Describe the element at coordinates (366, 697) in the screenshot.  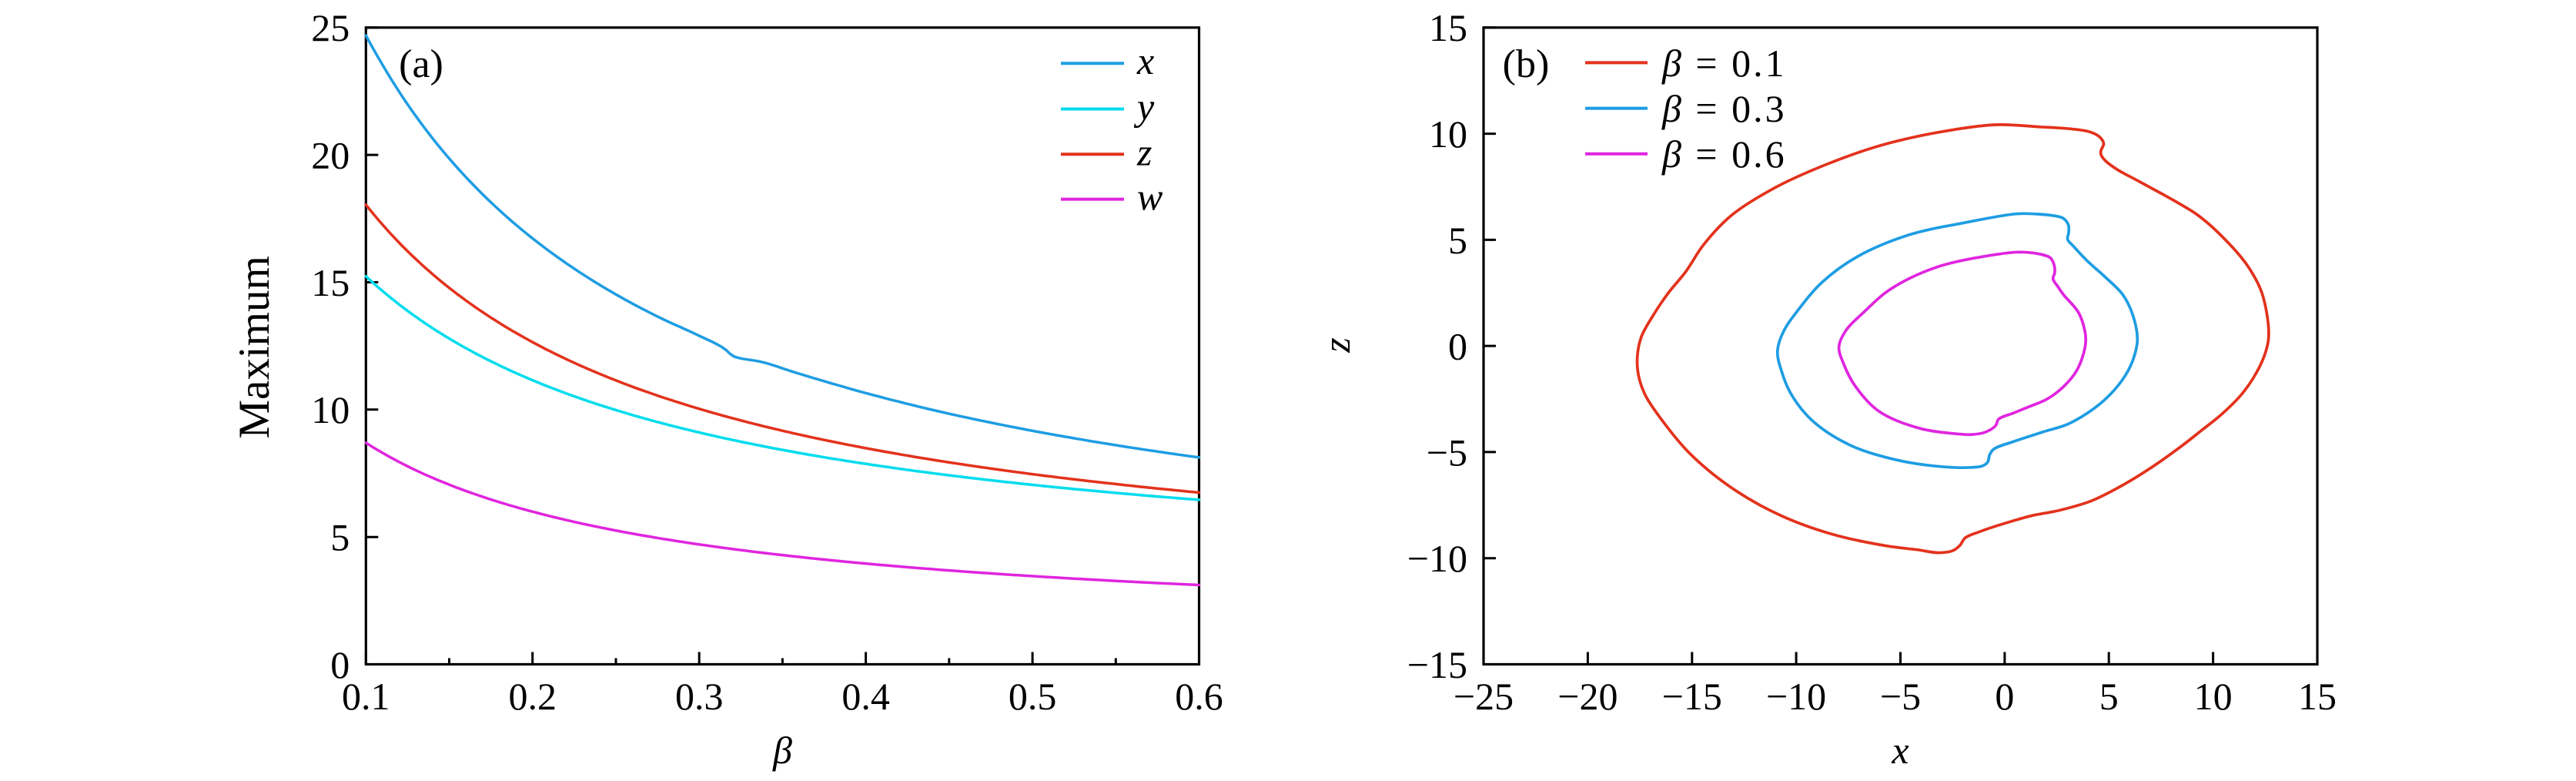
I see `svg-text: 0.1` at that location.